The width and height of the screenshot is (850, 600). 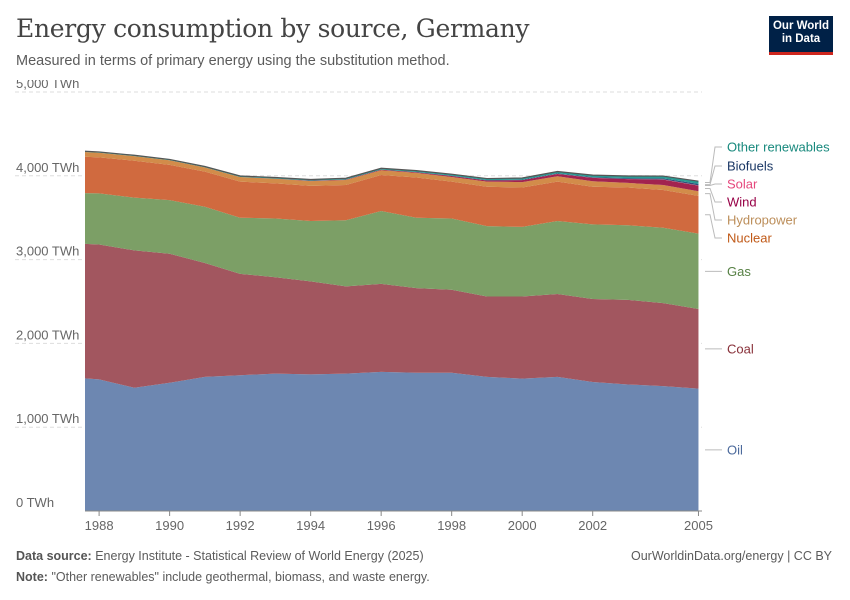 What do you see at coordinates (54, 556) in the screenshot?
I see `data-source-label: Data source:` at bounding box center [54, 556].